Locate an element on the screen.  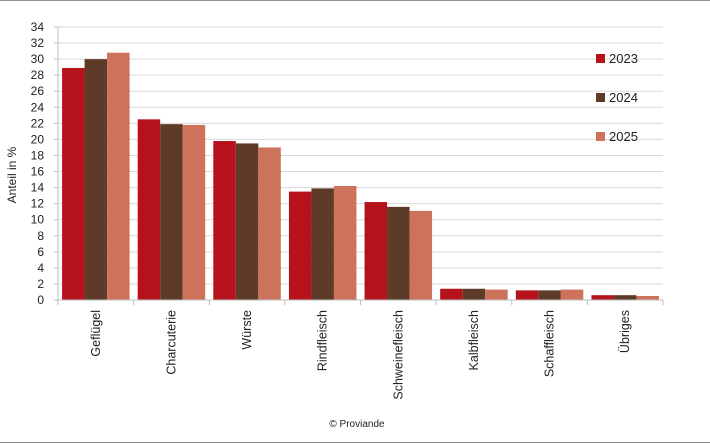
legend-swatch-2025 is located at coordinates (600, 136).